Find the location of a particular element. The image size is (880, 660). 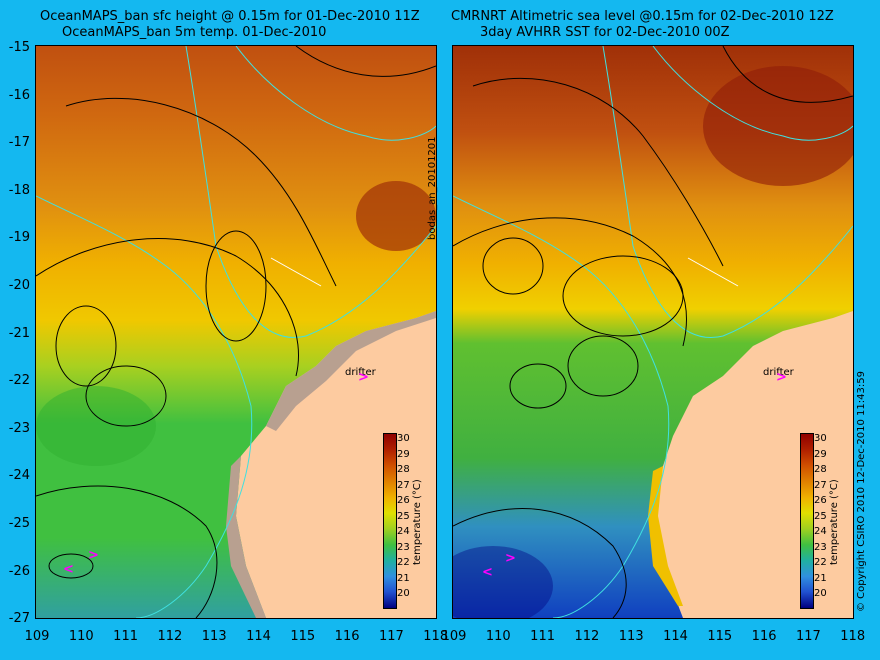

y-tick-label: -18 is located at coordinates (19, 190).